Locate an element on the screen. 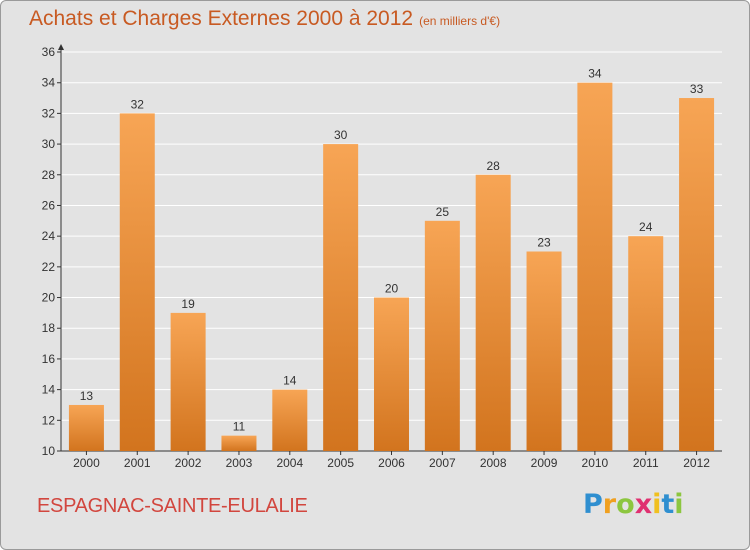 The image size is (750, 550). x-tick-label: 2003 is located at coordinates (239, 463).